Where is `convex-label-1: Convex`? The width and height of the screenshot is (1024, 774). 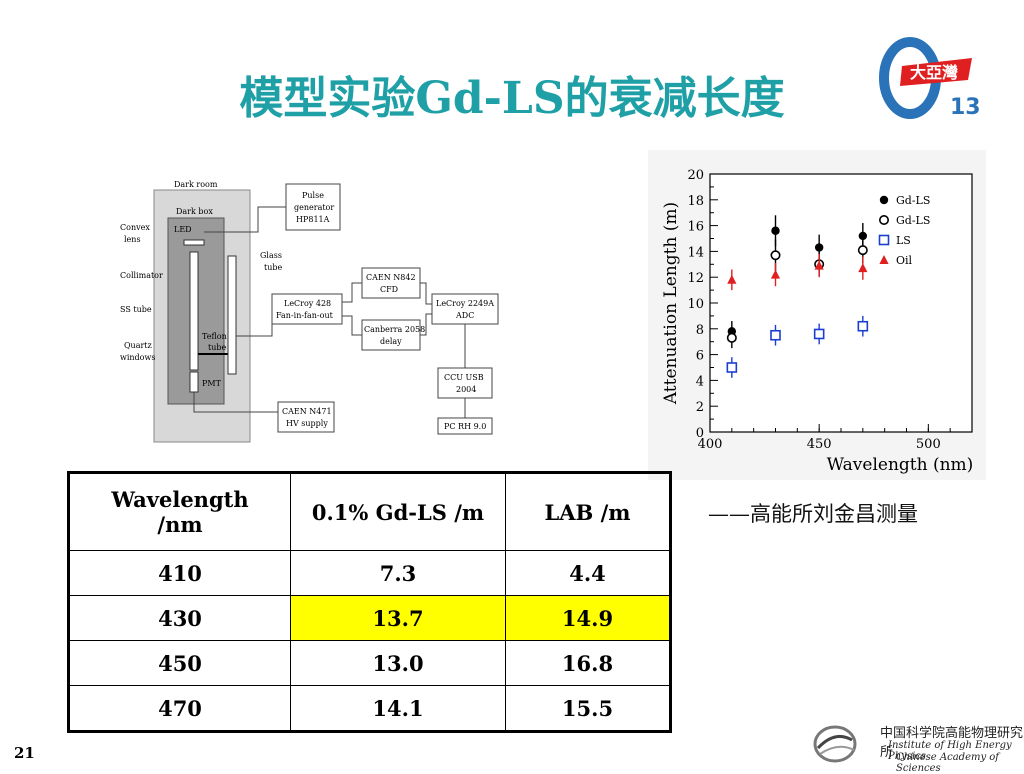 convex-label-1: Convex is located at coordinates (135, 227).